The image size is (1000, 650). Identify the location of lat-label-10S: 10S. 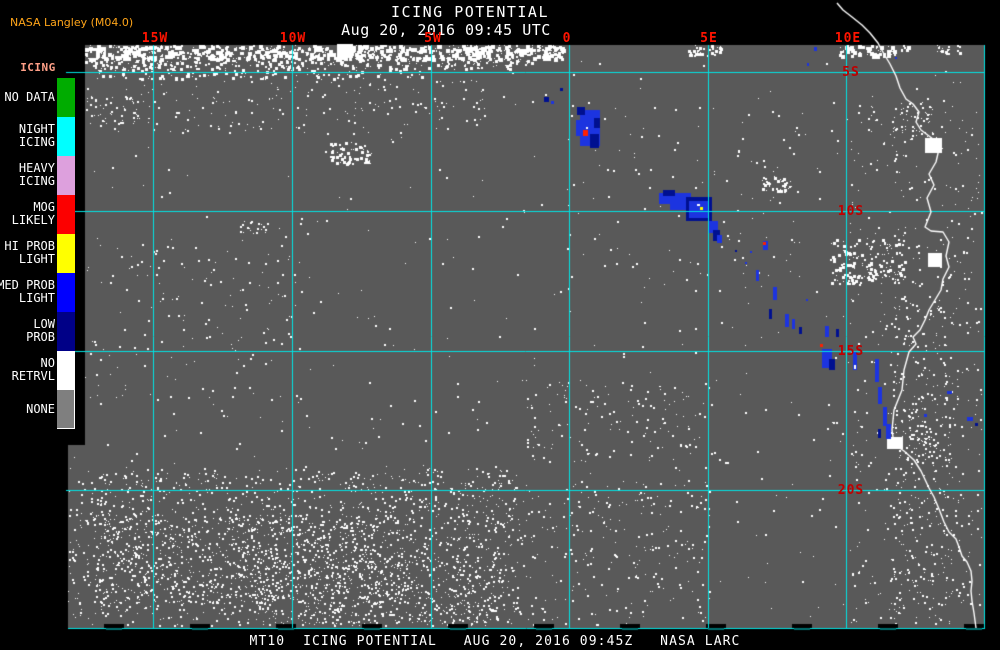
(851, 211).